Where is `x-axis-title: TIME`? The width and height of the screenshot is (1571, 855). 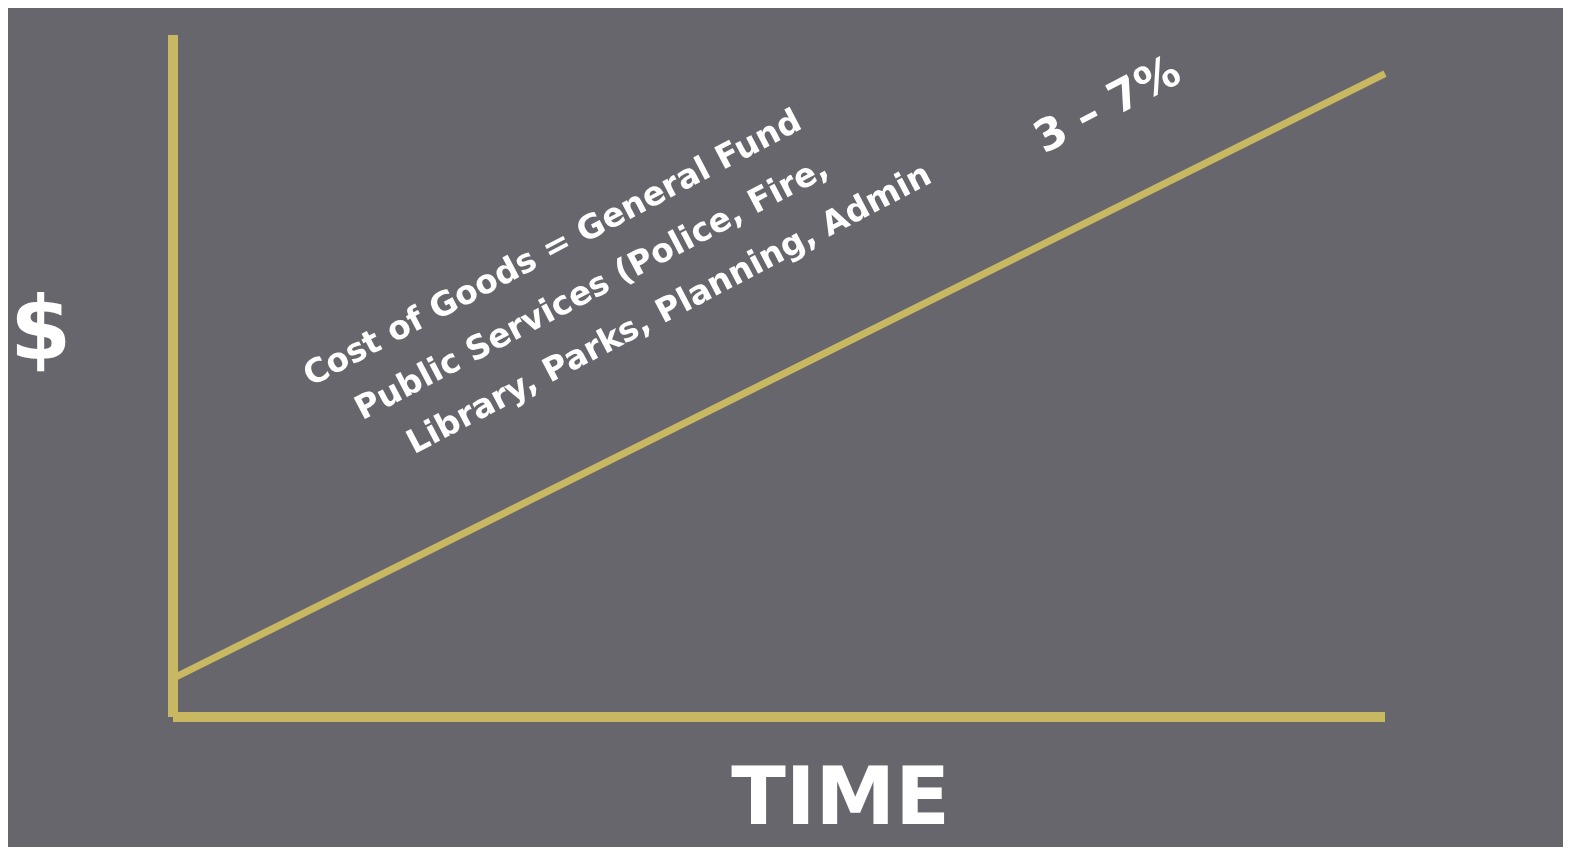
x-axis-title: TIME is located at coordinates (840, 796).